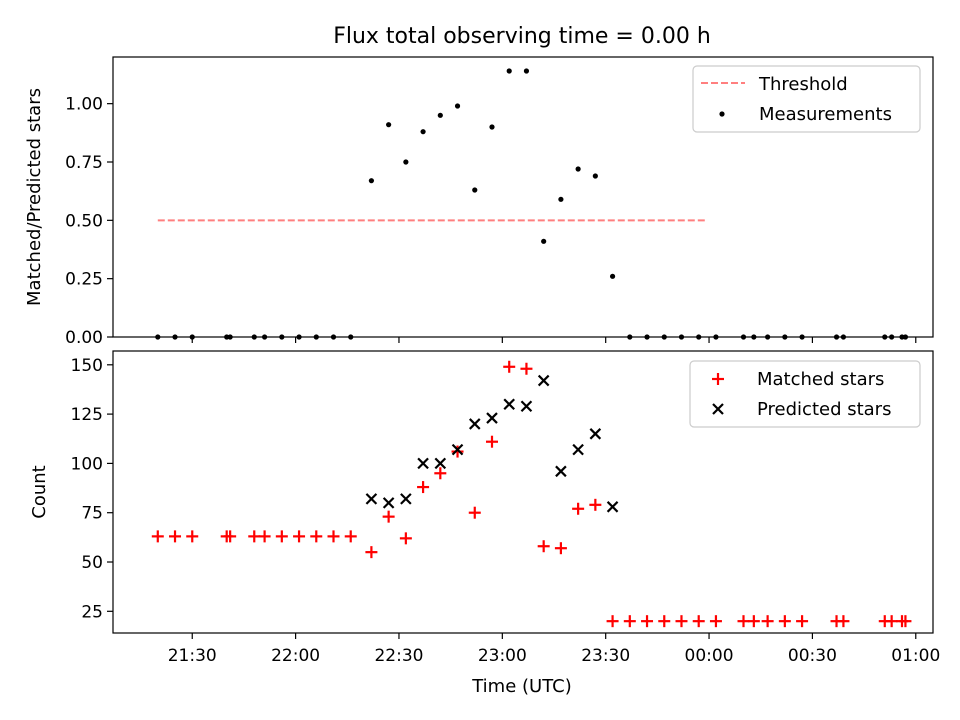  What do you see at coordinates (39, 491) in the screenshot?
I see `bottom-y-axis-label: Count` at bounding box center [39, 491].